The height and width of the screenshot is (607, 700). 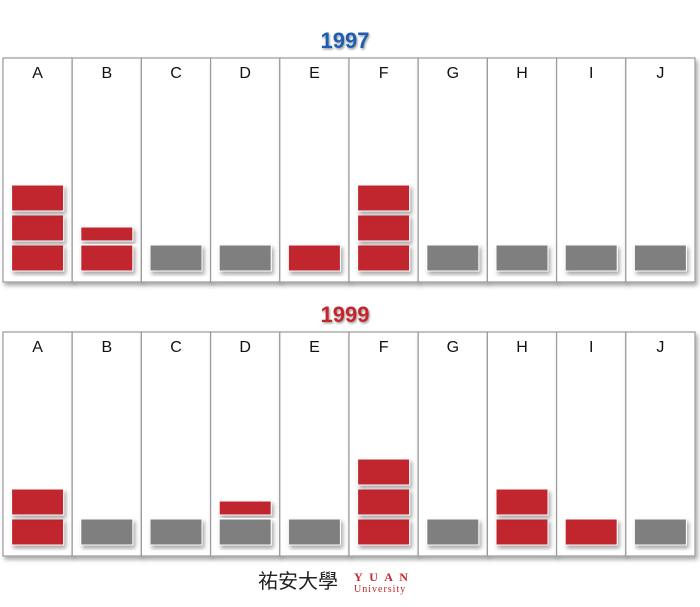 I want to click on panel-title: 1999, so click(x=345, y=314).